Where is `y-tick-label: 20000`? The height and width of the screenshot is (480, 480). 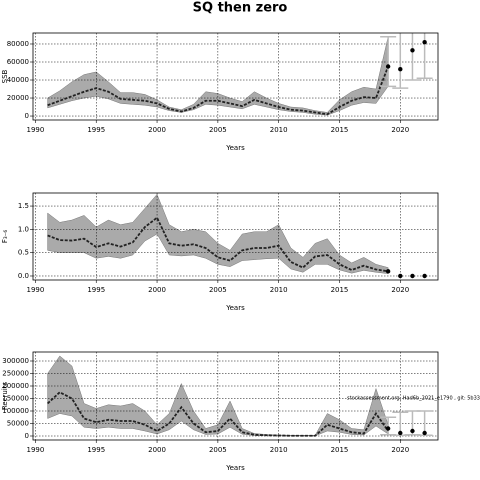 y-tick-label: 20000 is located at coordinates (18, 98).